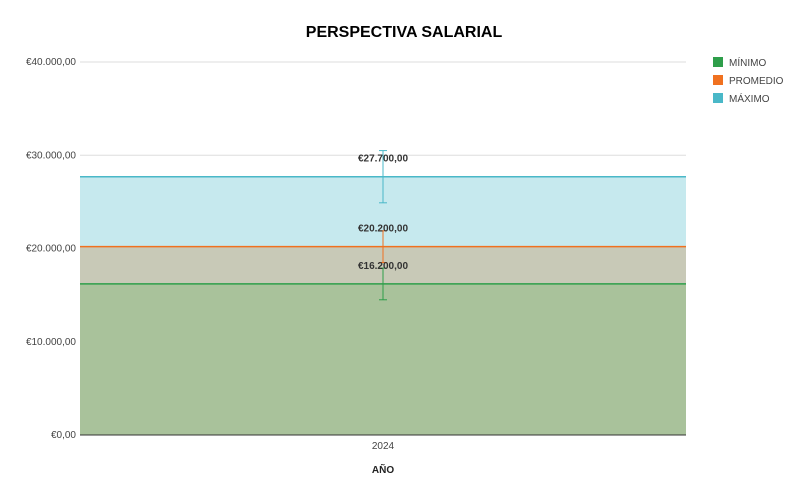 The width and height of the screenshot is (809, 500). I want to click on data-labels: €16.200,00 €20.200,00 €27.700,00, so click(383, 213).